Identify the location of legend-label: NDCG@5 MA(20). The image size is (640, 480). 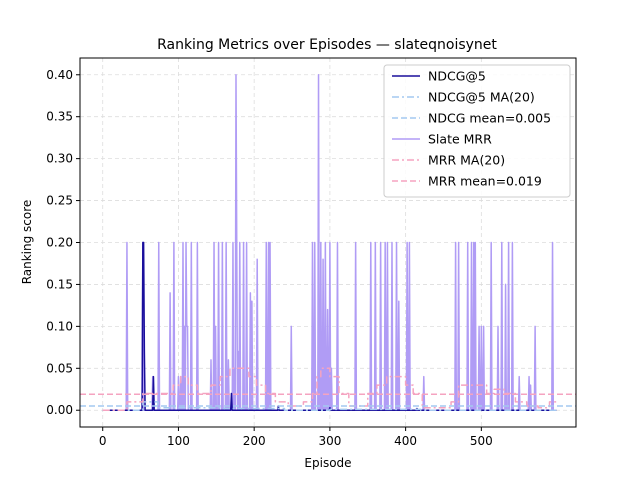
(481, 97).